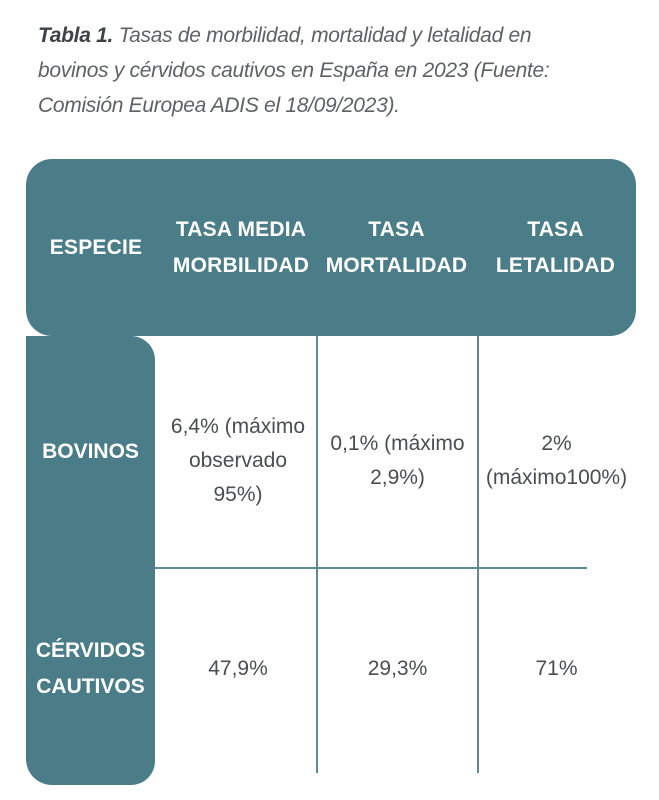  Describe the element at coordinates (397, 668) in the screenshot. I see `cell-cervidos-mortalidad: 29,3%` at that location.